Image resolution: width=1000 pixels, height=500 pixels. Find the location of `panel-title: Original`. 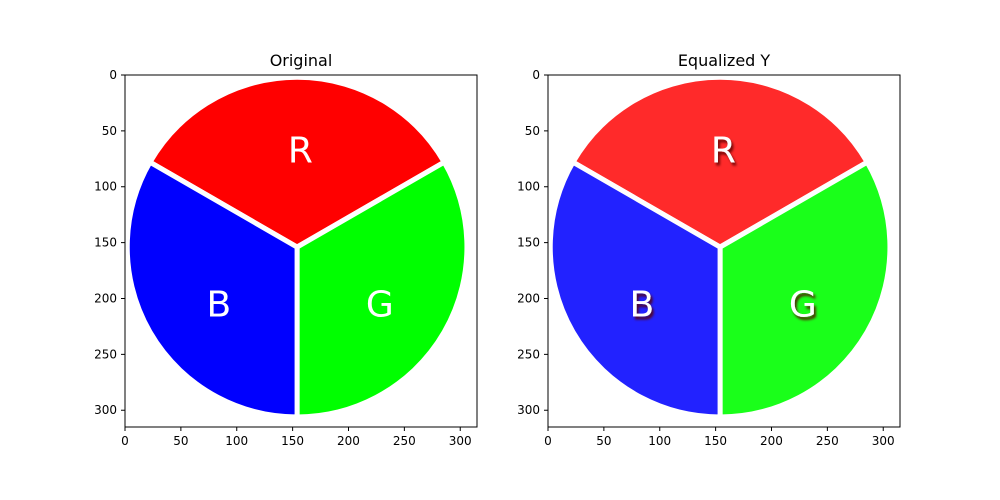

panel-title: Original is located at coordinates (301, 60).